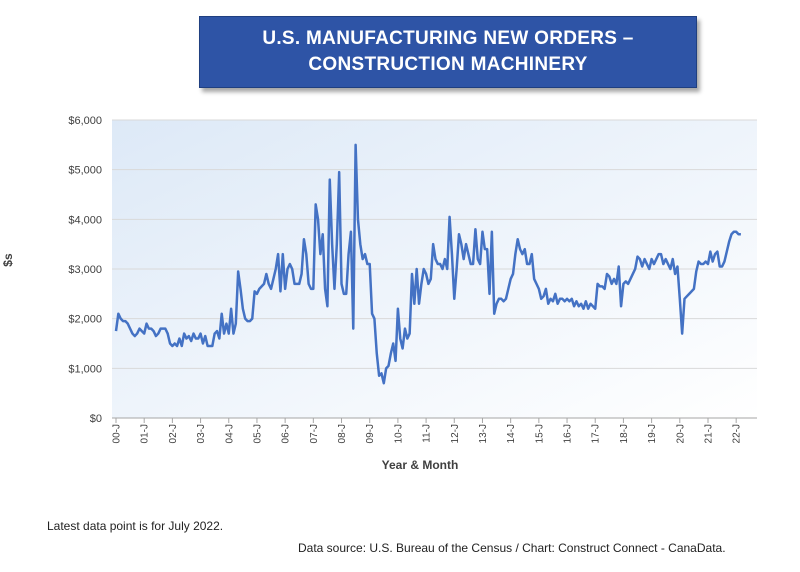 This screenshot has width=800, height=572. What do you see at coordinates (398, 433) in the screenshot?
I see `x-tick-label: 10-J` at bounding box center [398, 433].